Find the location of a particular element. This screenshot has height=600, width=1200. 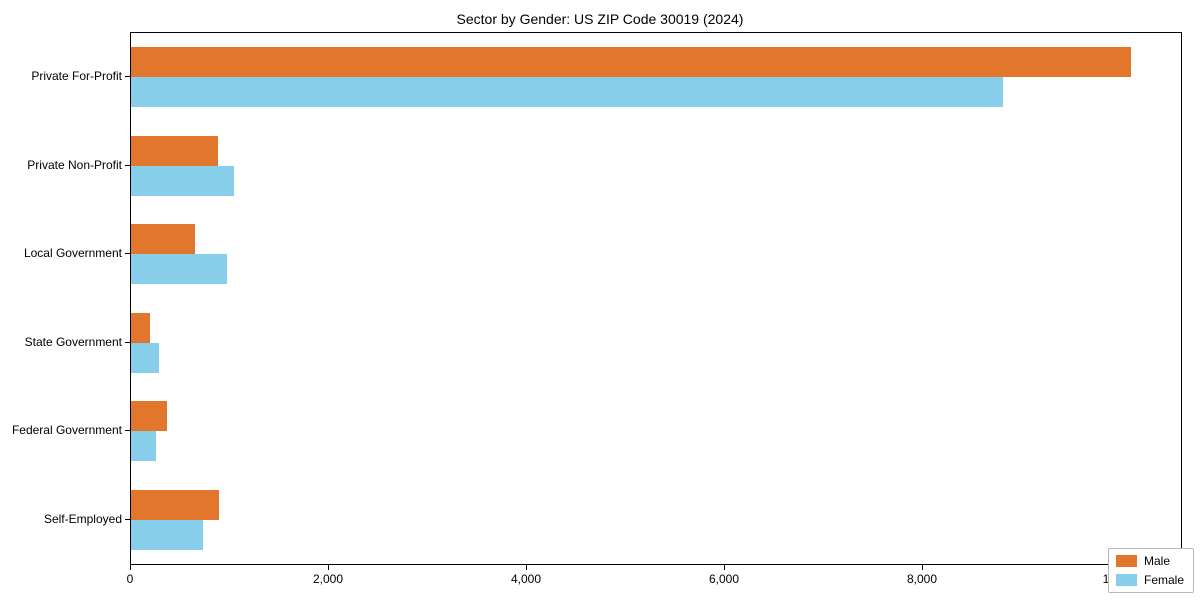

y-tick-label: Local Government is located at coordinates (72, 253).